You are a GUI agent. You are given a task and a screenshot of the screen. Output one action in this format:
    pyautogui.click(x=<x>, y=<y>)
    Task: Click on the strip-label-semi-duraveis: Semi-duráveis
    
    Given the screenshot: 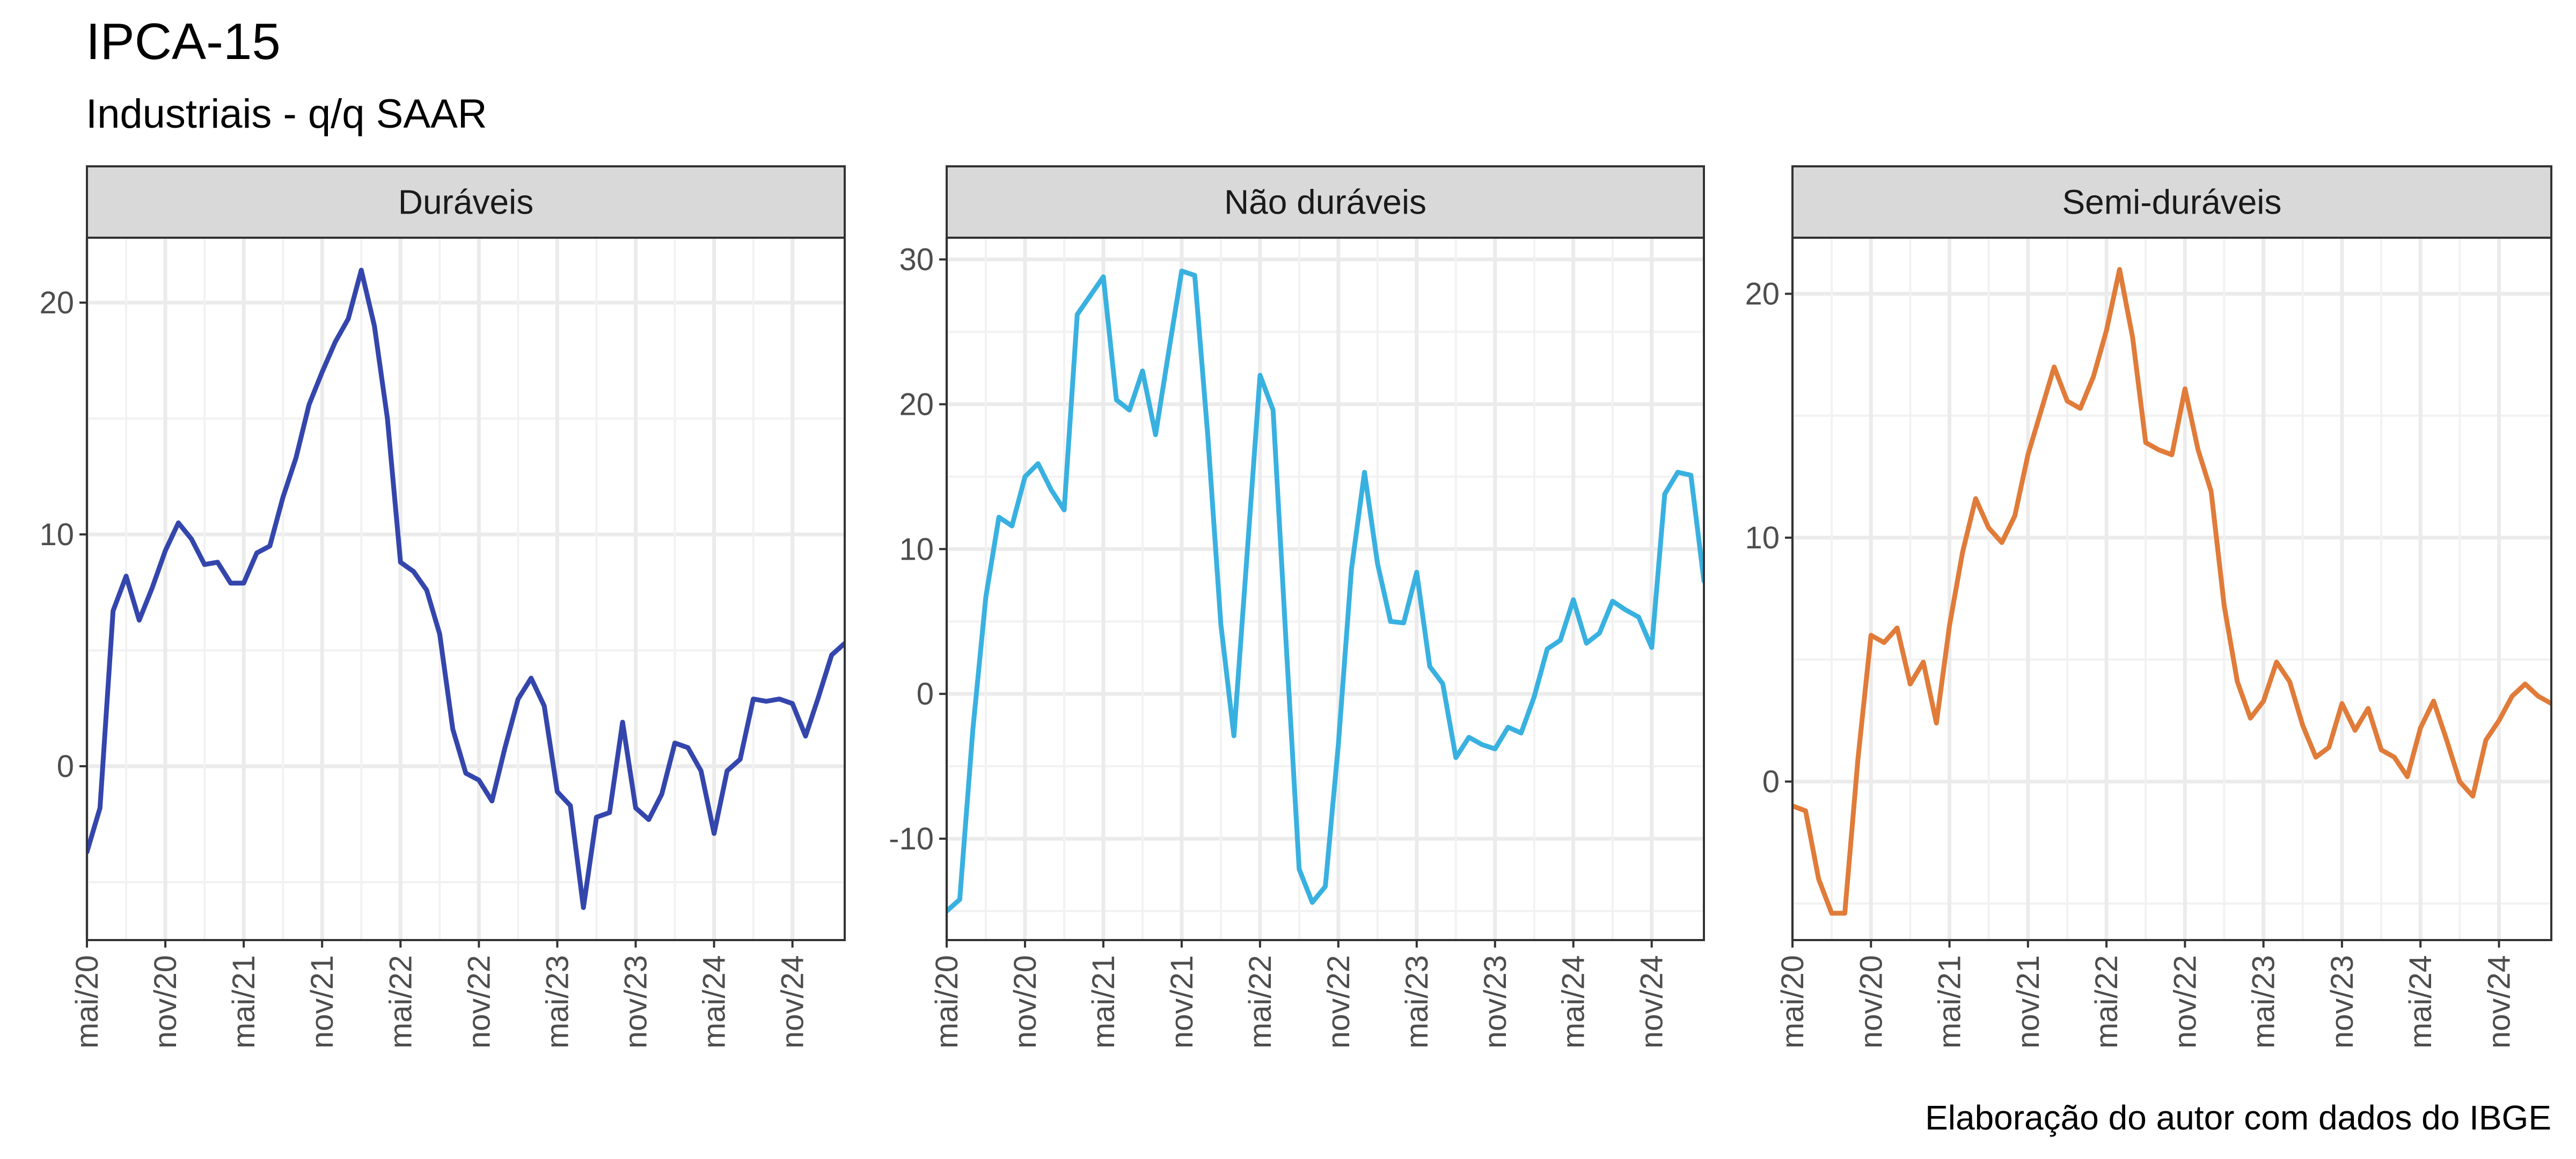 What is the action you would take?
    pyautogui.click(x=2171, y=203)
    